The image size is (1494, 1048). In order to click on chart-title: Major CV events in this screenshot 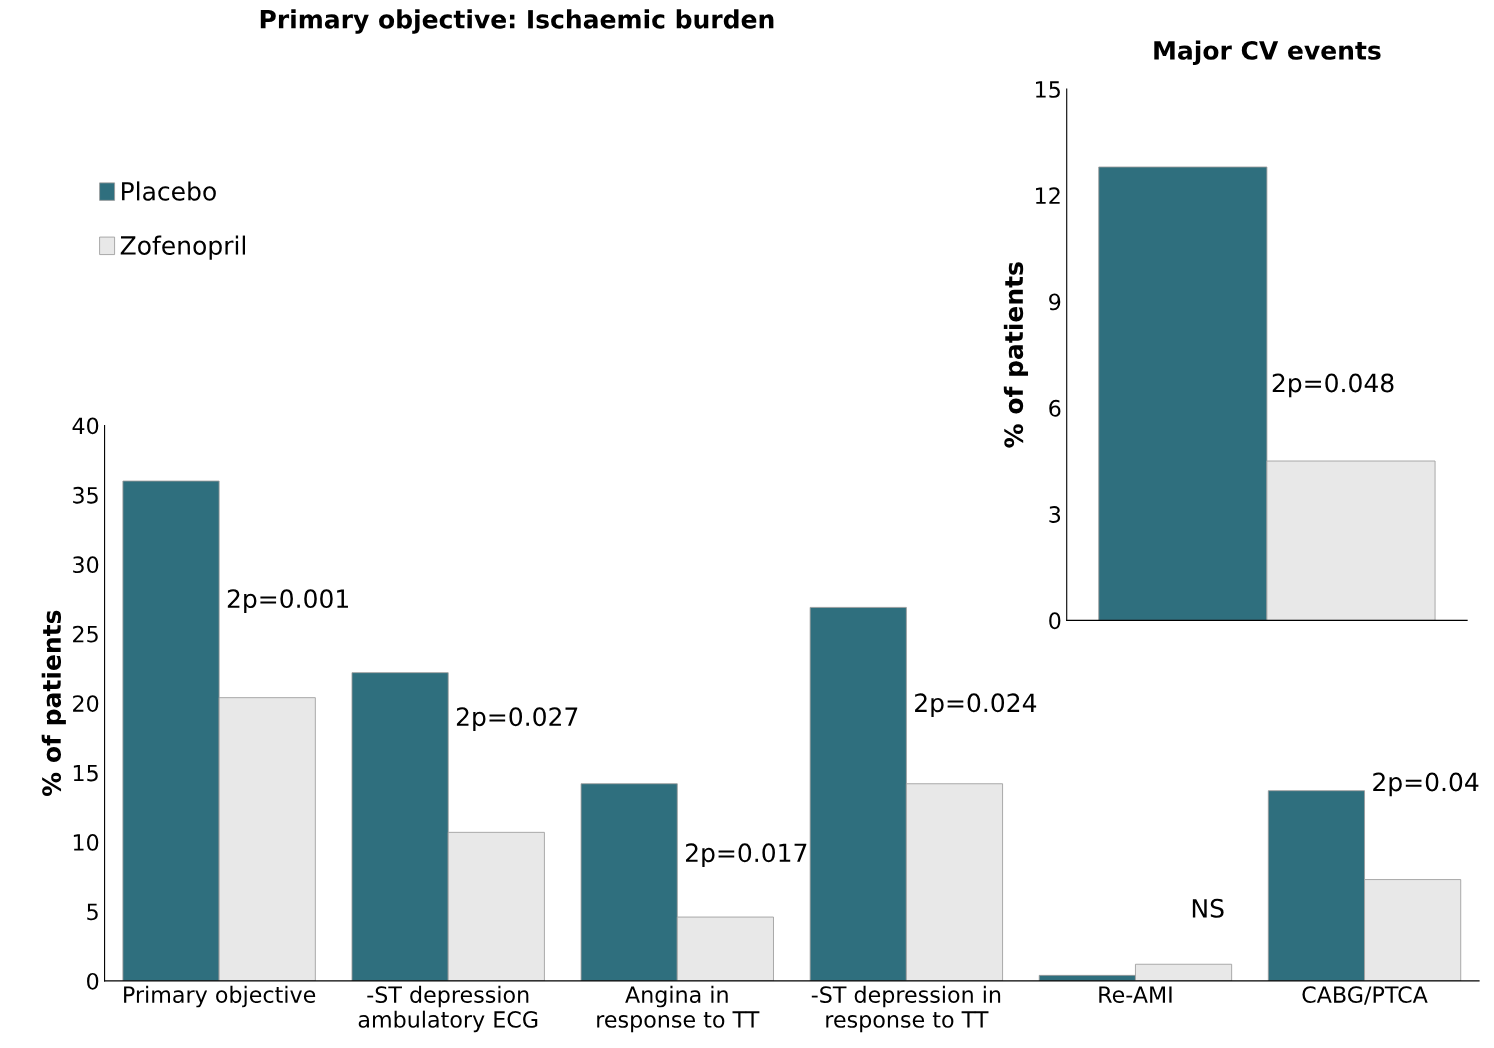, I will do `click(1267, 52)`.